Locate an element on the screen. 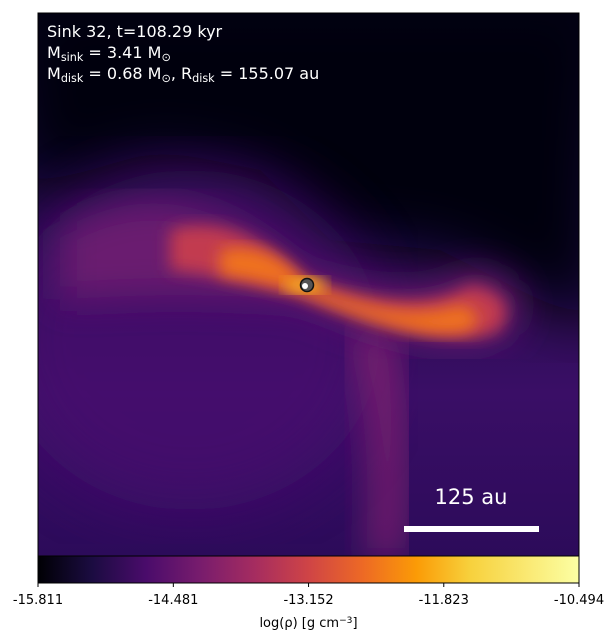 Image resolution: width=615 pixels, height=644 pixels. colorbar is located at coordinates (308, 569).